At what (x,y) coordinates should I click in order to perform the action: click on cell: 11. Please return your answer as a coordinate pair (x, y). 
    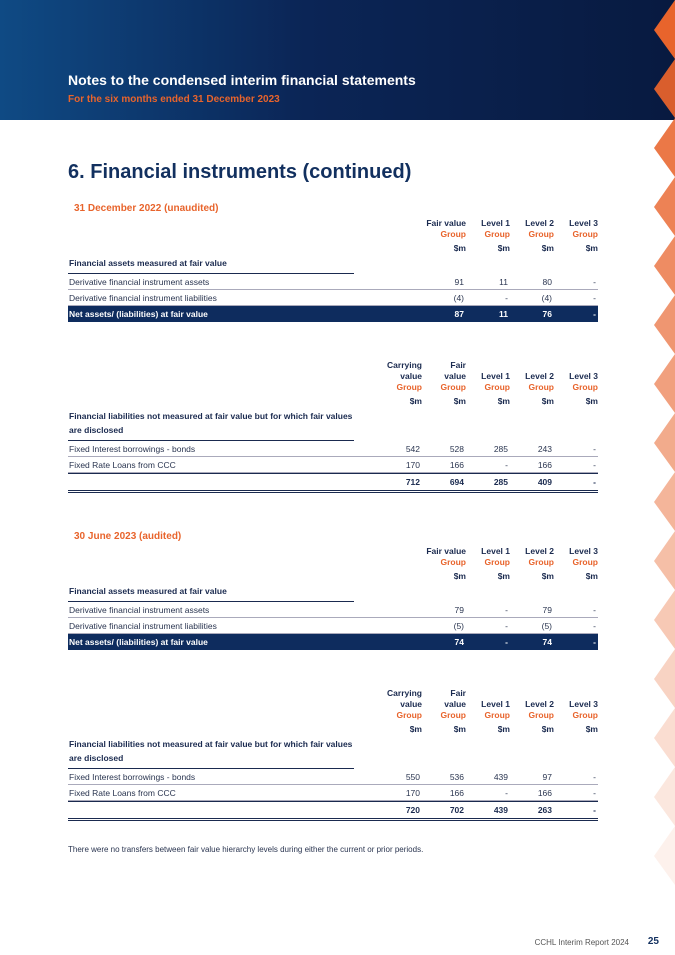
    Looking at the image, I should click on (488, 282).